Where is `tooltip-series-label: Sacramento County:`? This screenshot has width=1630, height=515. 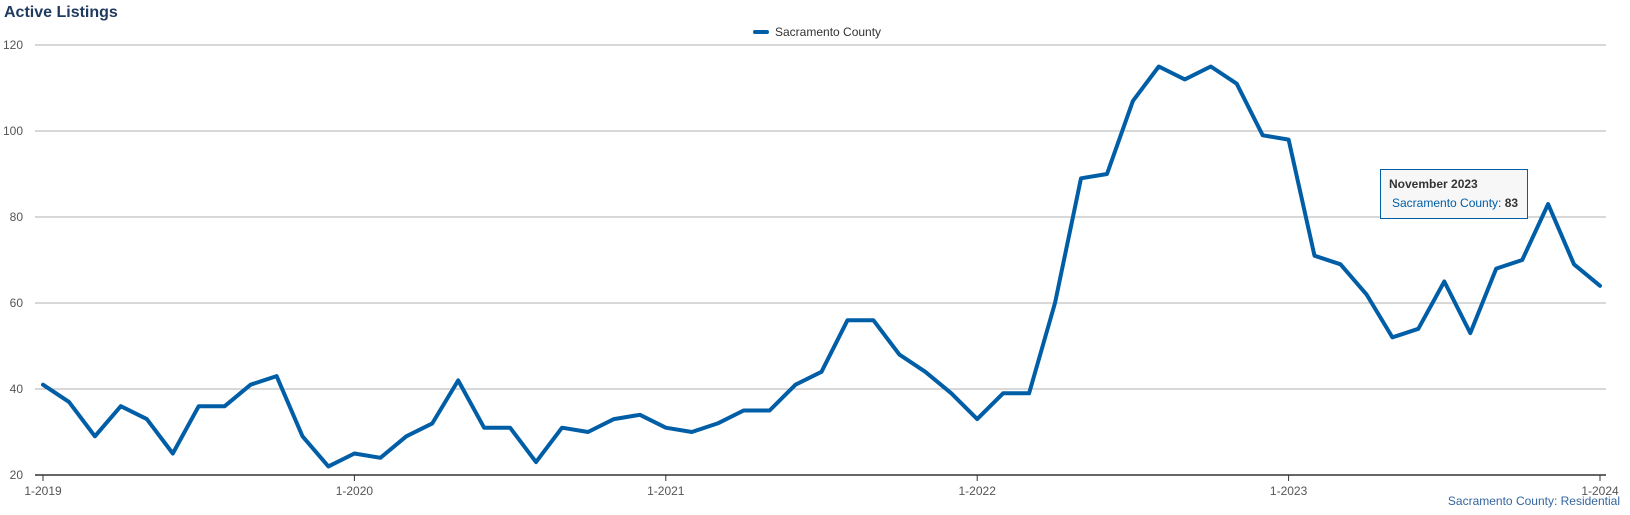 tooltip-series-label: Sacramento County: is located at coordinates (1447, 203).